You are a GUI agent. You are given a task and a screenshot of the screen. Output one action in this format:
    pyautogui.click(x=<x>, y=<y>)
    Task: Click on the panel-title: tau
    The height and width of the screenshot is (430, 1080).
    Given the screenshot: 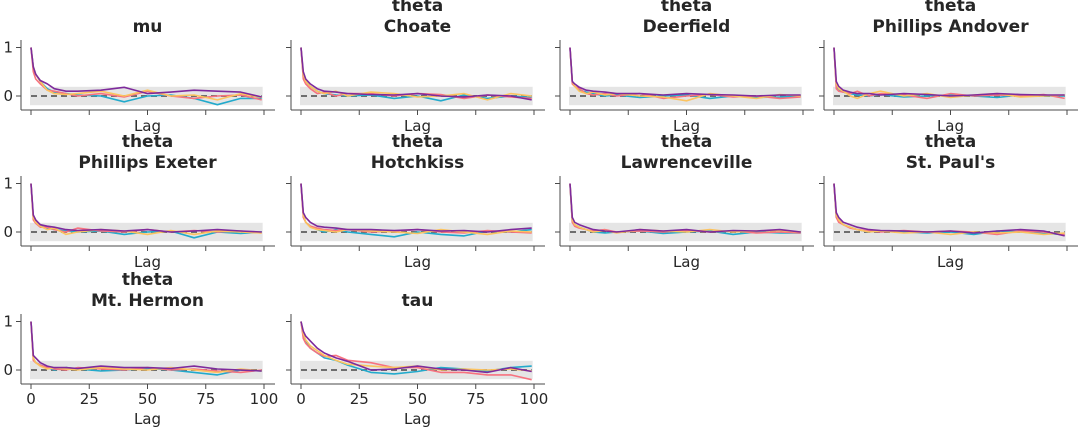 What is the action you would take?
    pyautogui.click(x=418, y=301)
    